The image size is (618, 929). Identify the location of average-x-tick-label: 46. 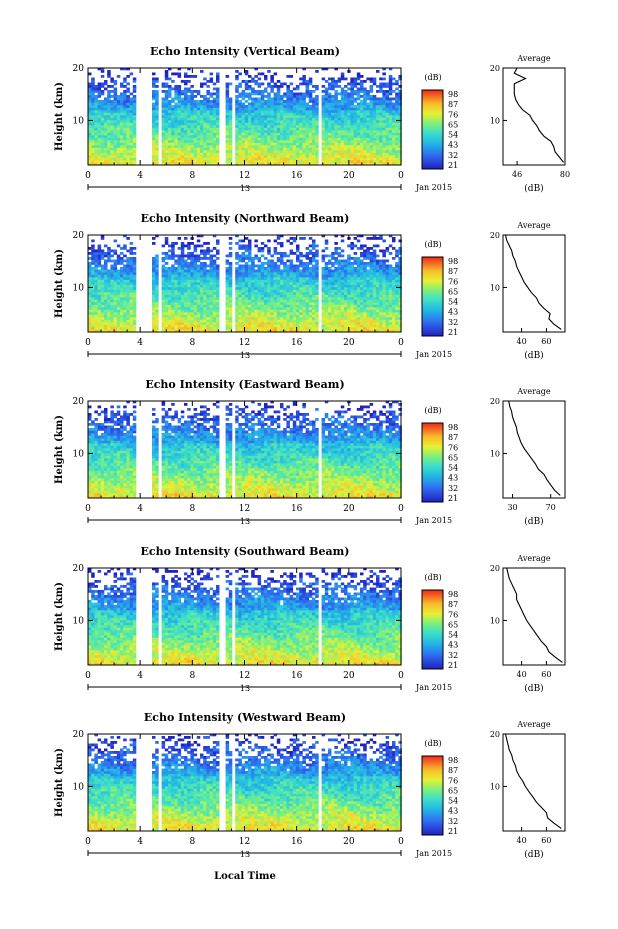
(517, 174).